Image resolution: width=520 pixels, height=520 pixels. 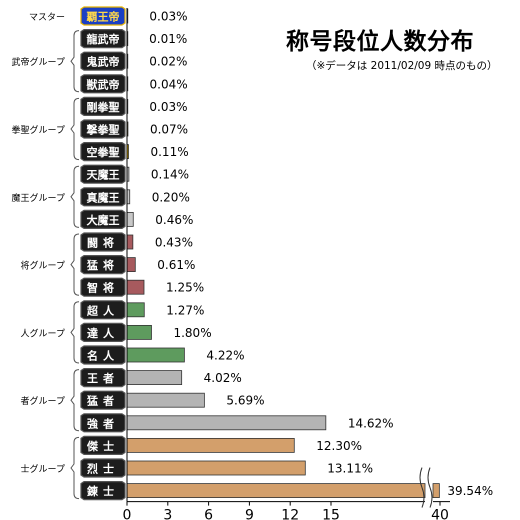 What do you see at coordinates (169, 130) in the screenshot?
I see `value-label-rank-6: 0.07%` at bounding box center [169, 130].